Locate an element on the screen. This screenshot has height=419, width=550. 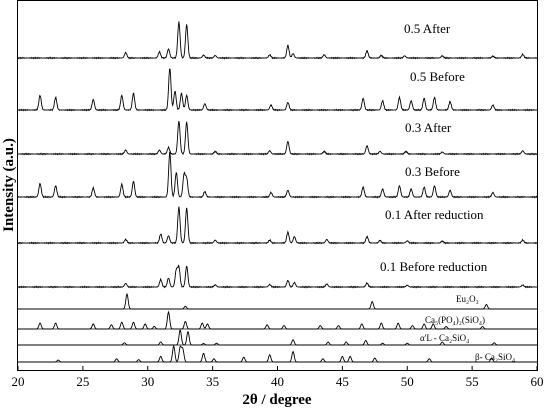
series-label-4: 0.3 Before is located at coordinates (432, 171).